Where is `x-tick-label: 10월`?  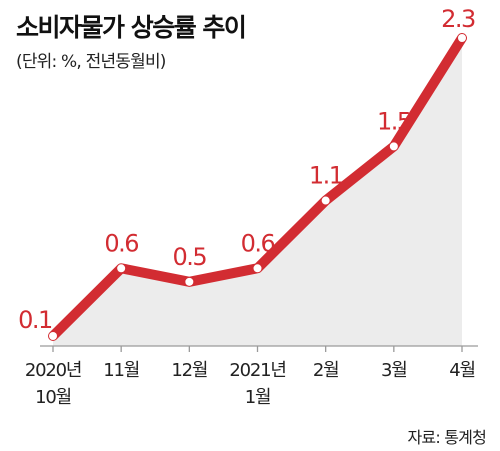
x-tick-label: 10월 is located at coordinates (53, 397).